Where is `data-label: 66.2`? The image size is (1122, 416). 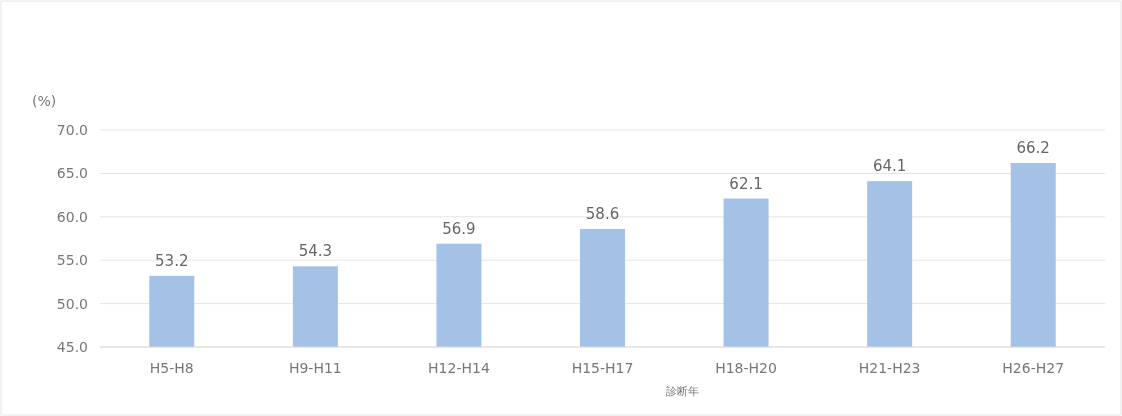 data-label: 66.2 is located at coordinates (1033, 147).